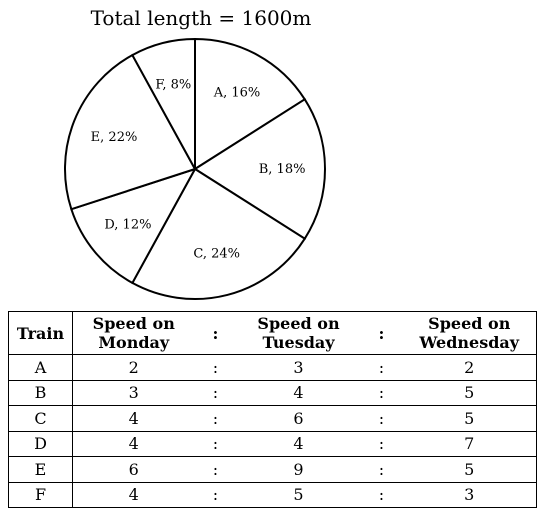  What do you see at coordinates (298, 469) in the screenshot?
I see `cell-speed-tuesday: 9` at bounding box center [298, 469].